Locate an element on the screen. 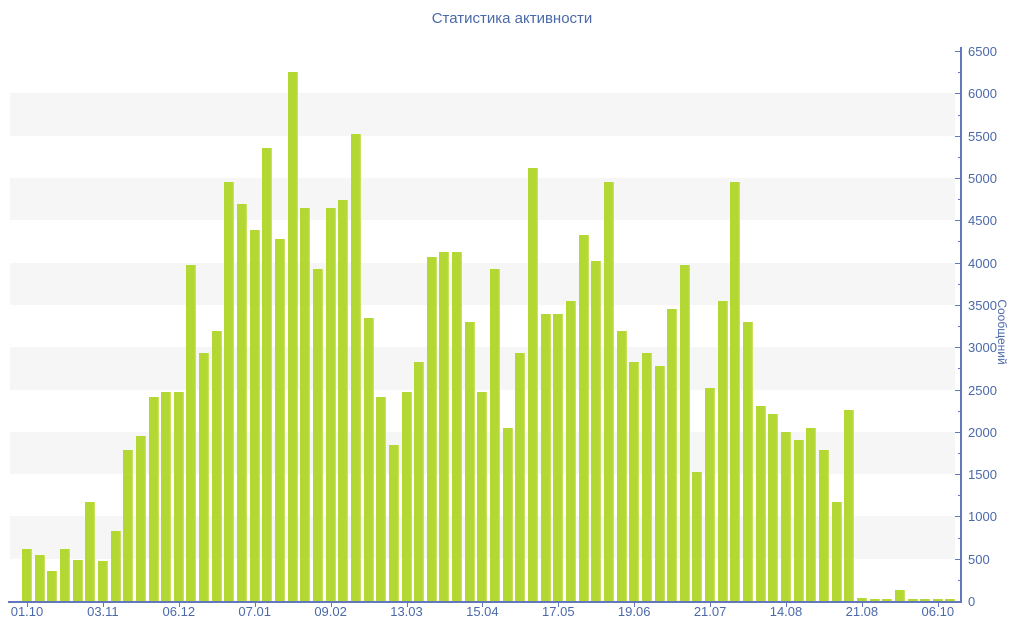 This screenshot has width=1024, height=640. y-axis-line is located at coordinates (961, 325).